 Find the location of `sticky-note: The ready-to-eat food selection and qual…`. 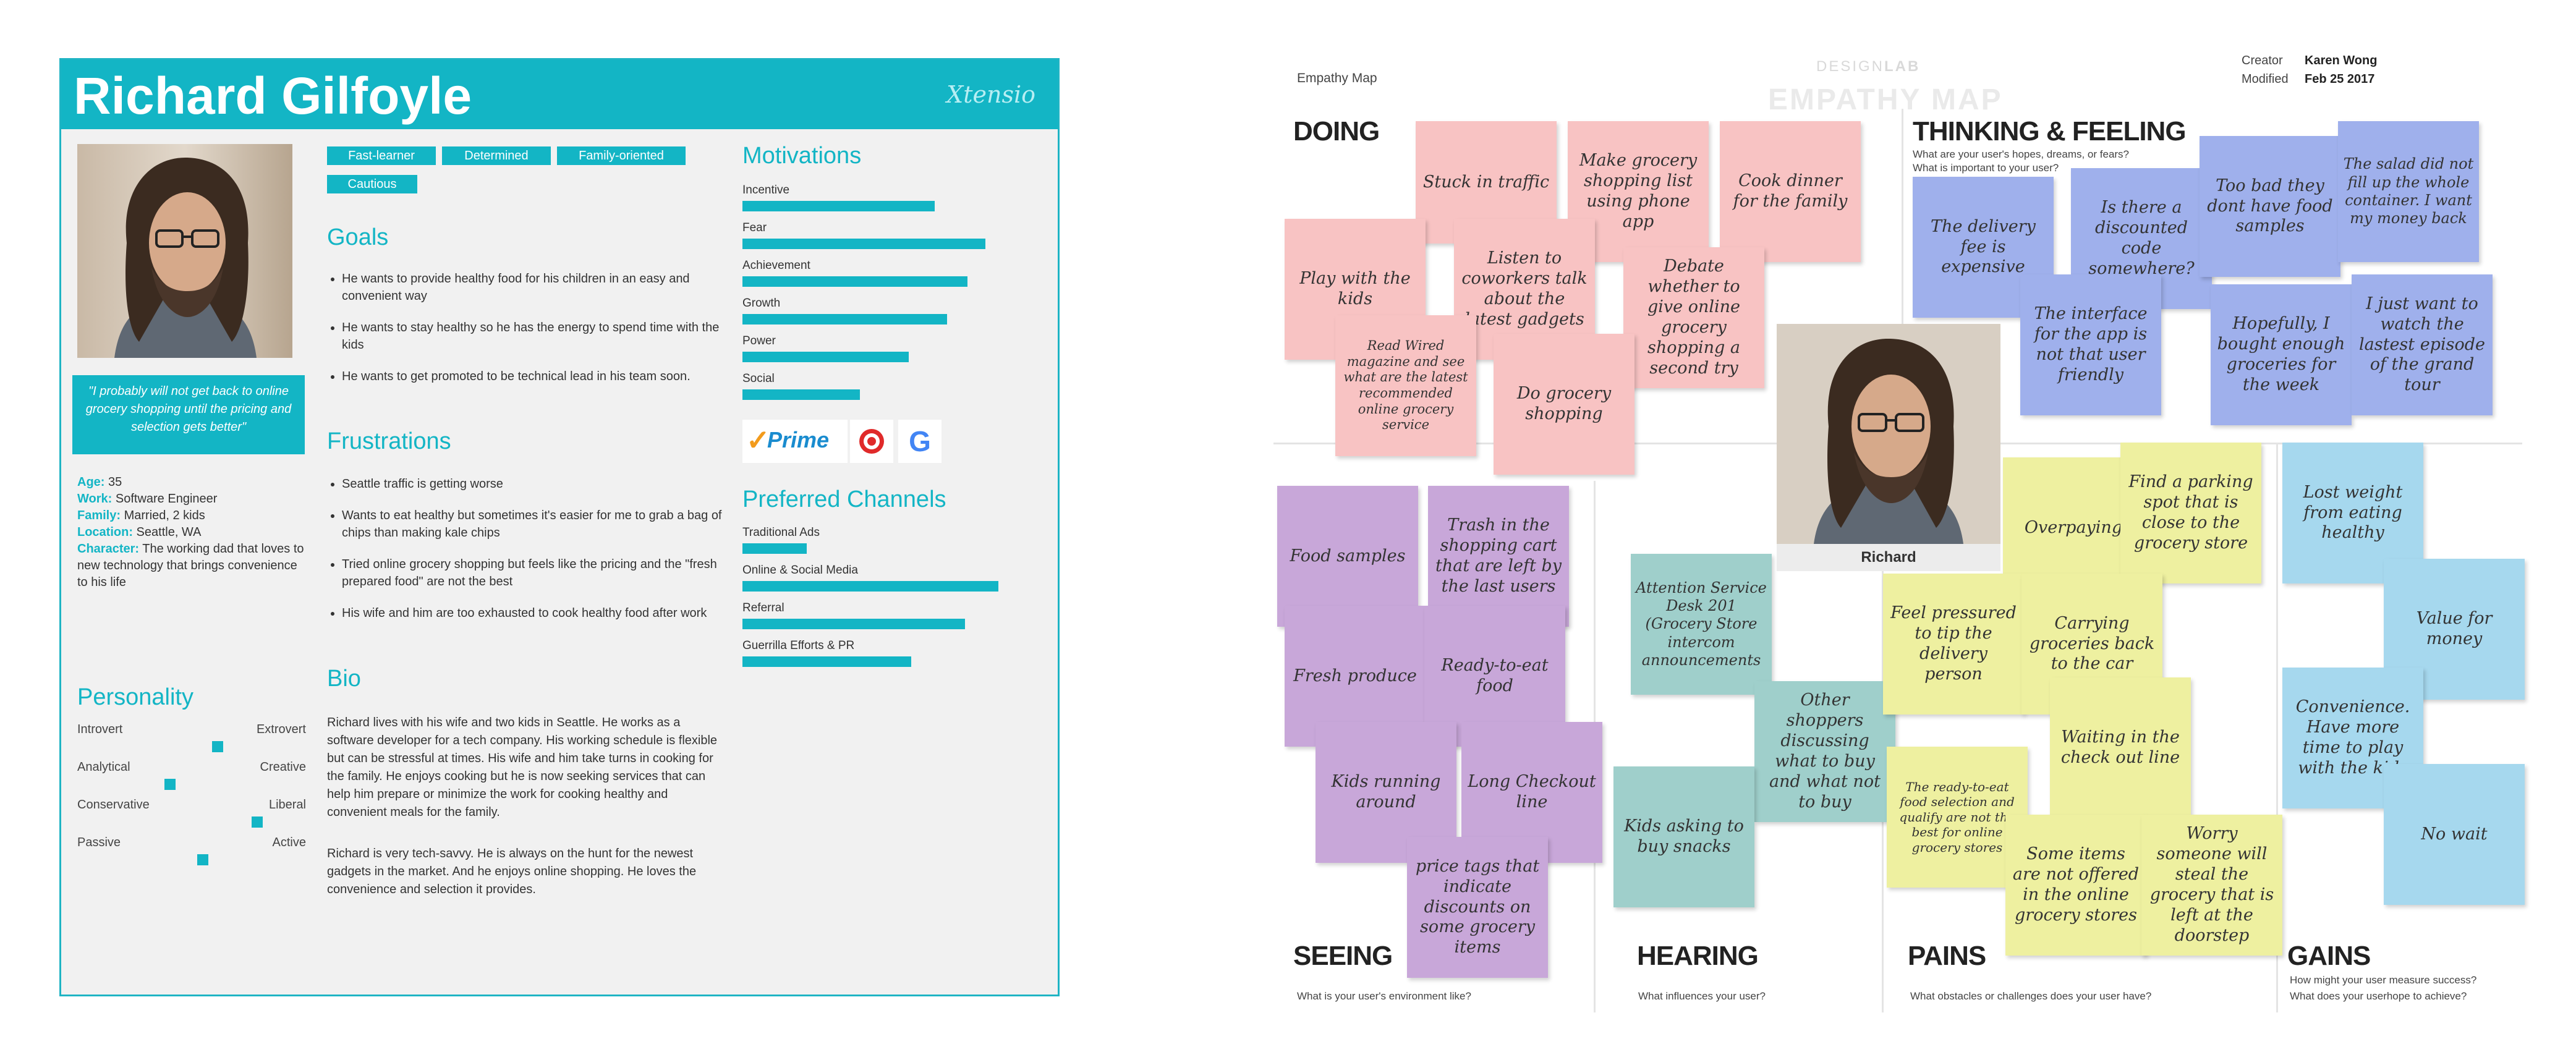

sticky-note: The ready-to-eat food selection and qual… is located at coordinates (1957, 817).